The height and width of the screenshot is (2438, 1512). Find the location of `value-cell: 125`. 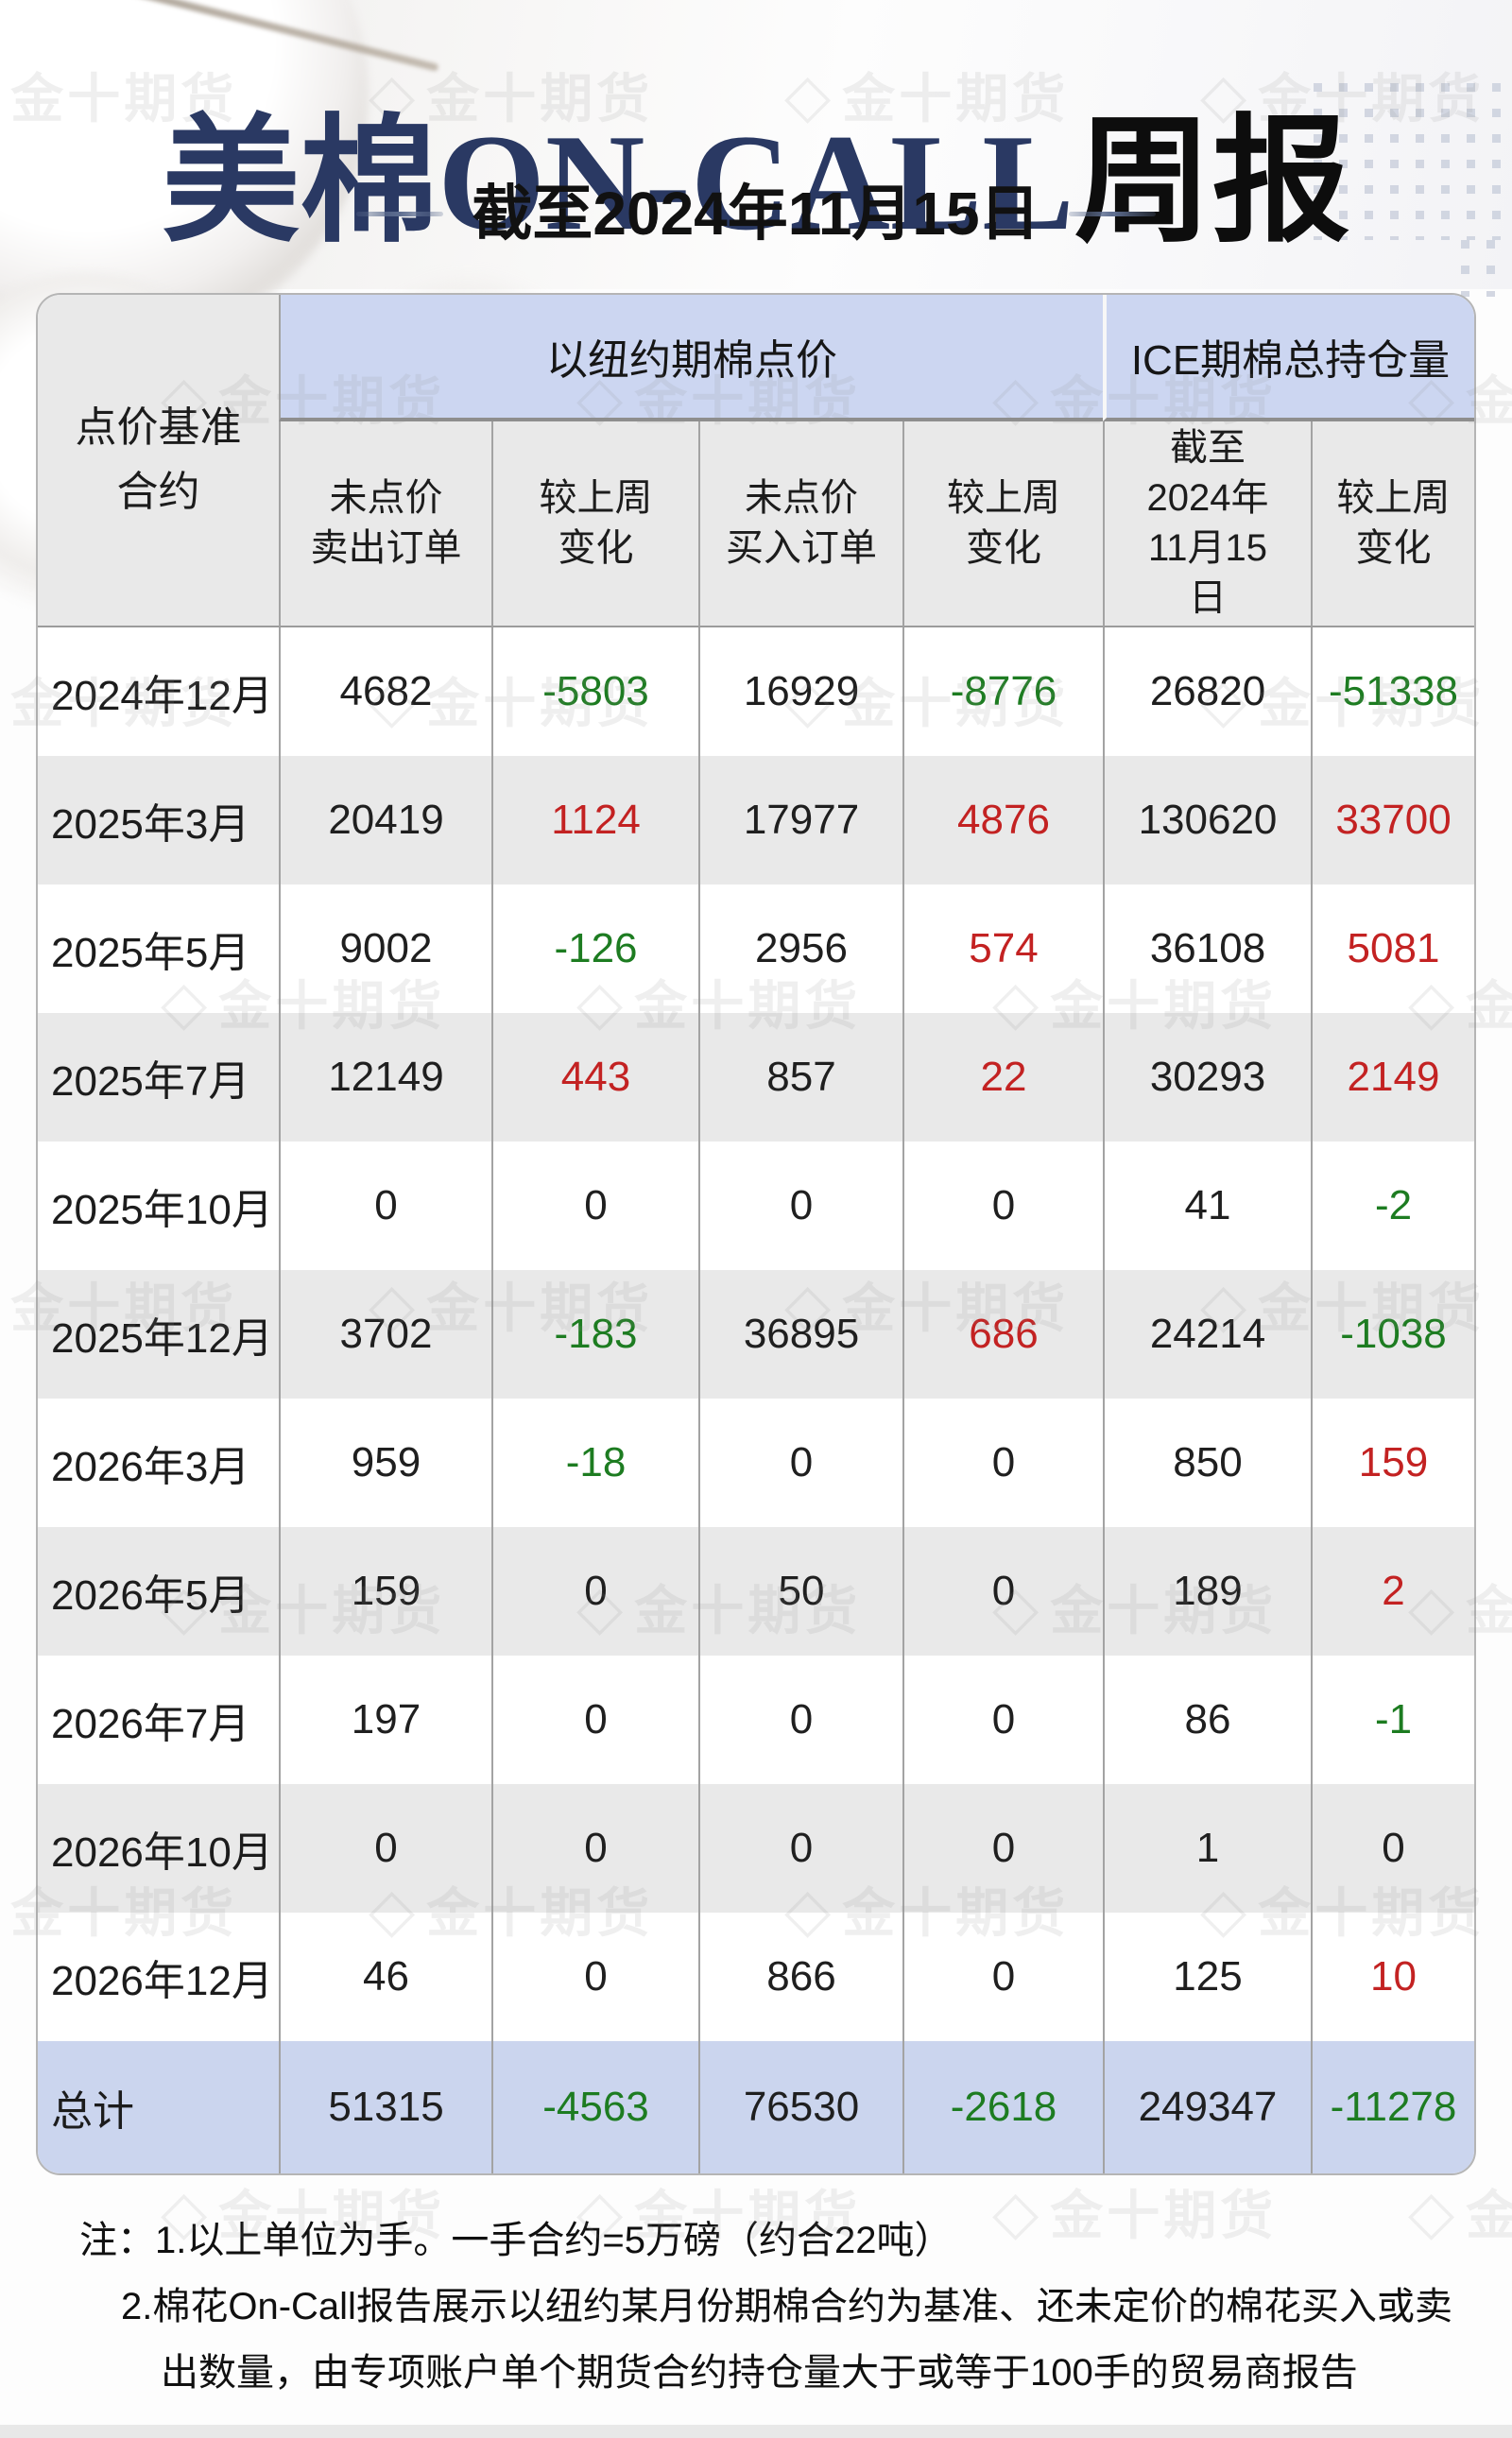

value-cell: 125 is located at coordinates (1207, 1977).